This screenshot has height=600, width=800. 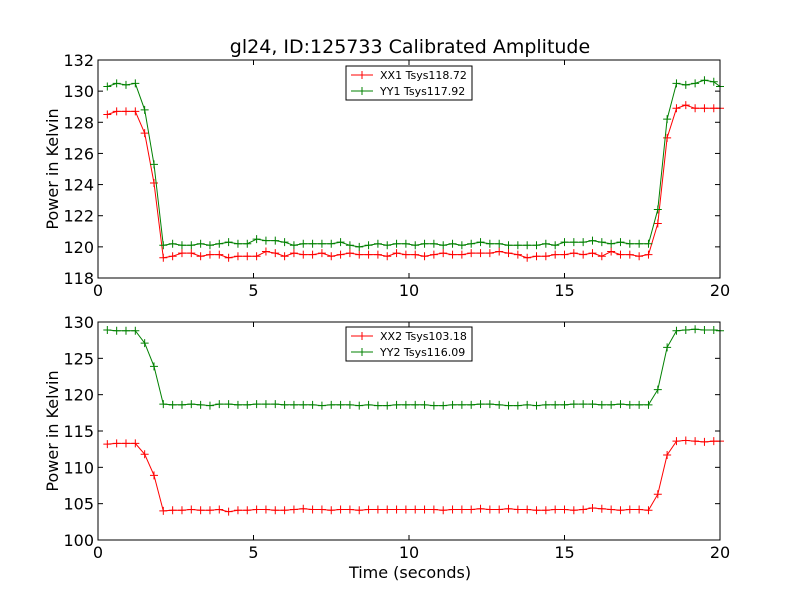 I want to click on lower-x-tick-label: 0, so click(x=98, y=552).